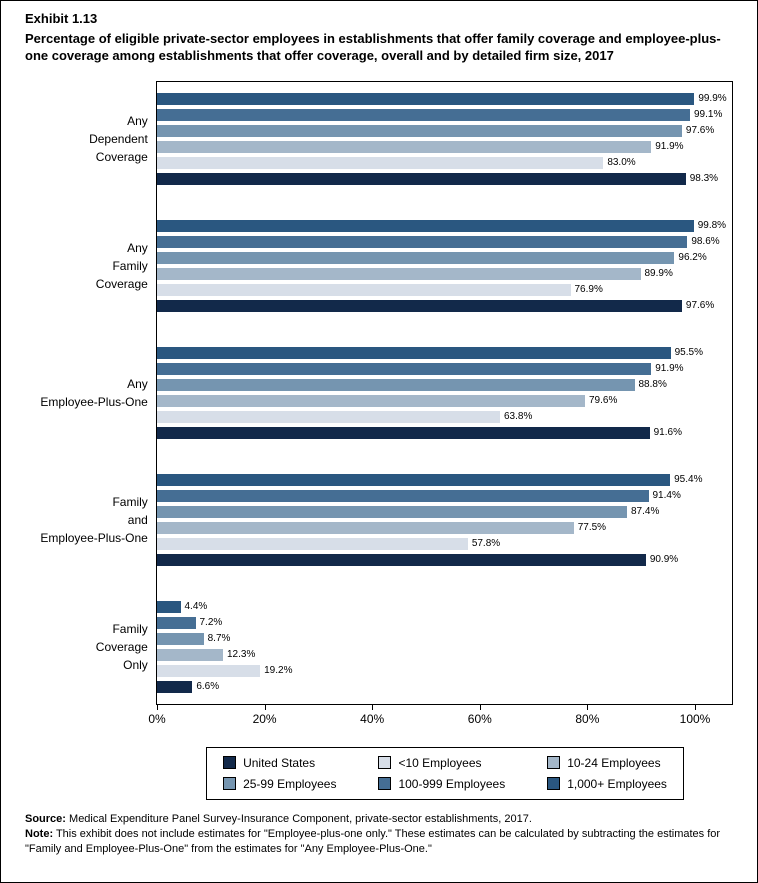 The width and height of the screenshot is (758, 883). What do you see at coordinates (130, 265) in the screenshot?
I see `y-axis-label-line: Family` at bounding box center [130, 265].